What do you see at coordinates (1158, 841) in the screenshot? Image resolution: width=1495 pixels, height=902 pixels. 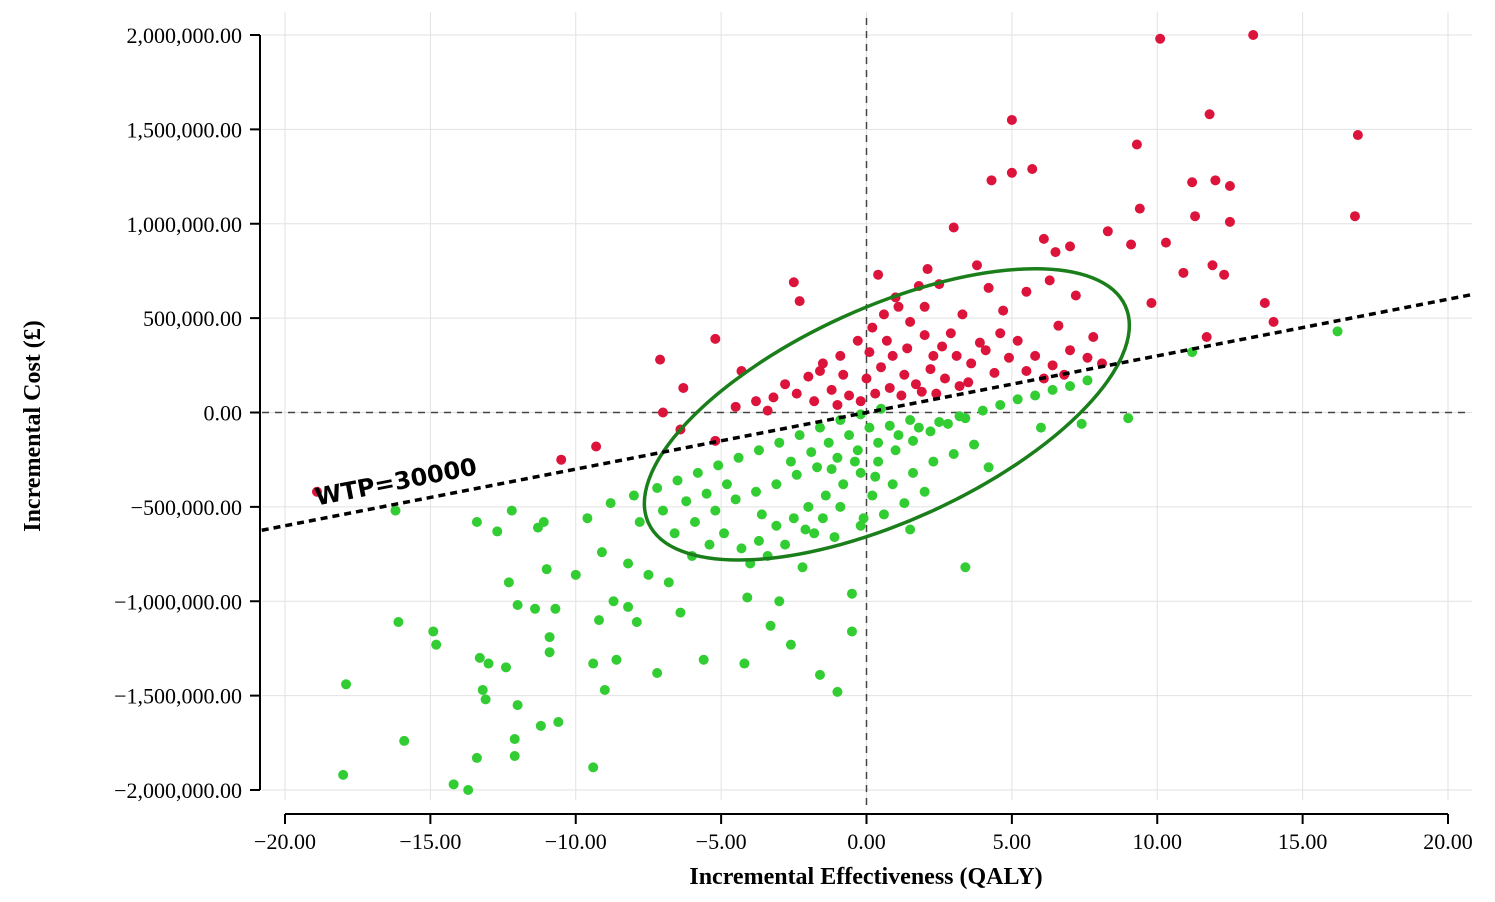 I see `x-tick-label: 10.00` at bounding box center [1158, 841].